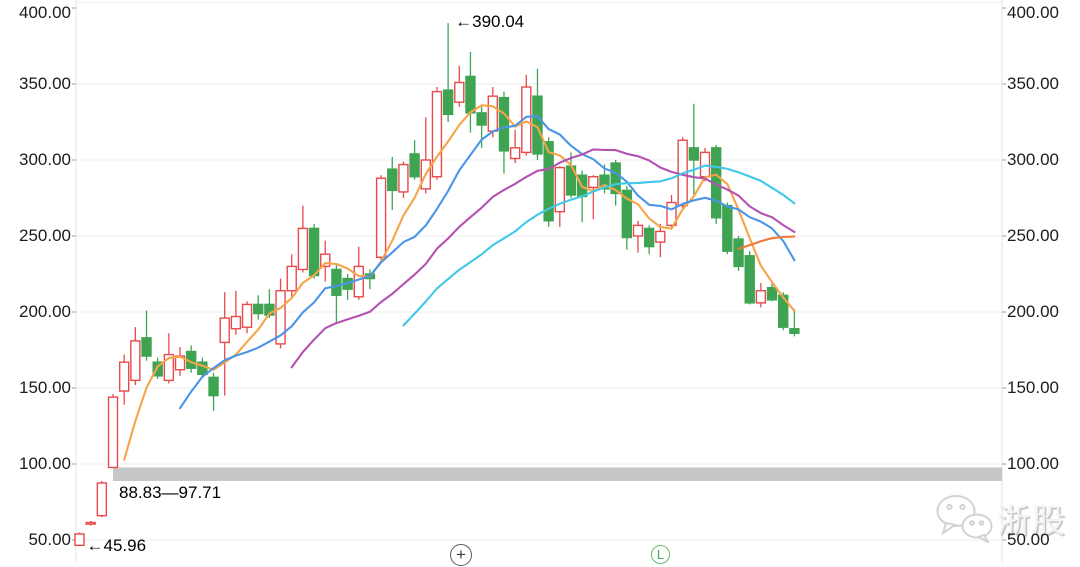 The width and height of the screenshot is (1080, 567). I want to click on y-axis-label-left: 400.00, so click(45, 12).